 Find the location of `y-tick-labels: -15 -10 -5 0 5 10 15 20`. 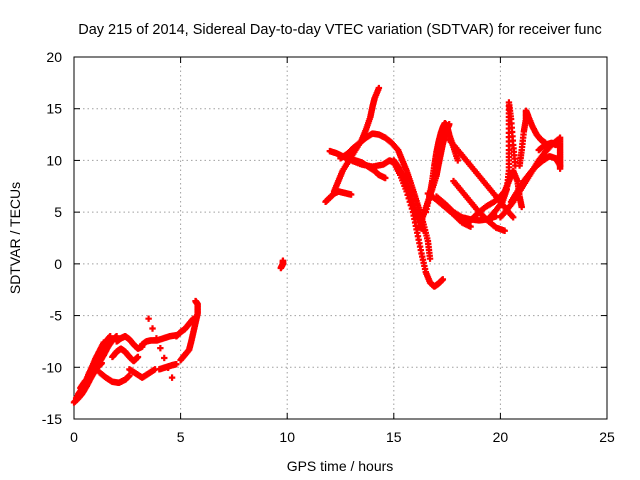

y-tick-labels: -15 -10 -5 0 5 10 15 20 is located at coordinates (52, 238).